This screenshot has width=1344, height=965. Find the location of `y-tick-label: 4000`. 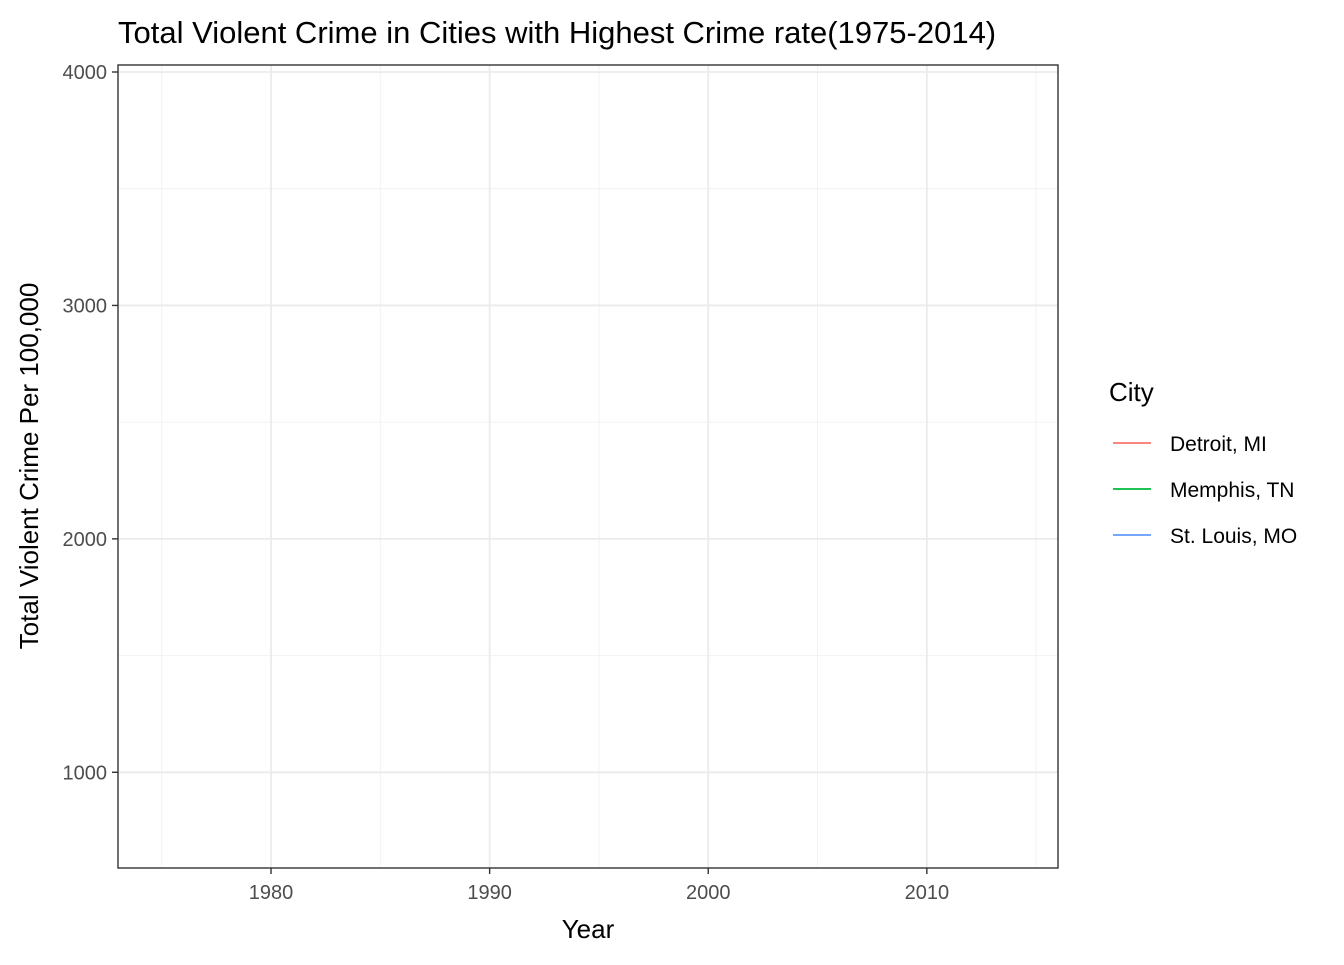

y-tick-label: 4000 is located at coordinates (85, 73).